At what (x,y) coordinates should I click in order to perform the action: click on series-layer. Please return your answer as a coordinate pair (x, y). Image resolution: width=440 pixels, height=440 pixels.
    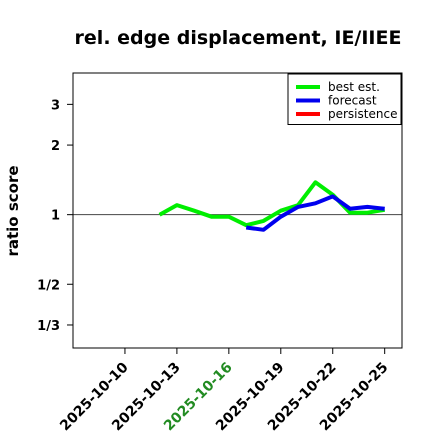
    Looking at the image, I should click on (272, 206).